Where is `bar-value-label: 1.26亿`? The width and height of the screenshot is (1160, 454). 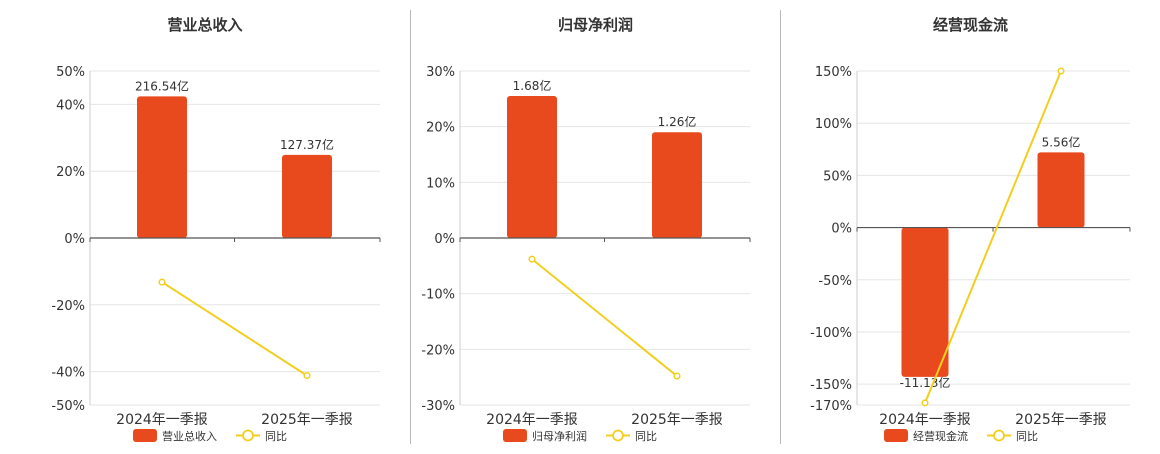 bar-value-label: 1.26亿 is located at coordinates (677, 121).